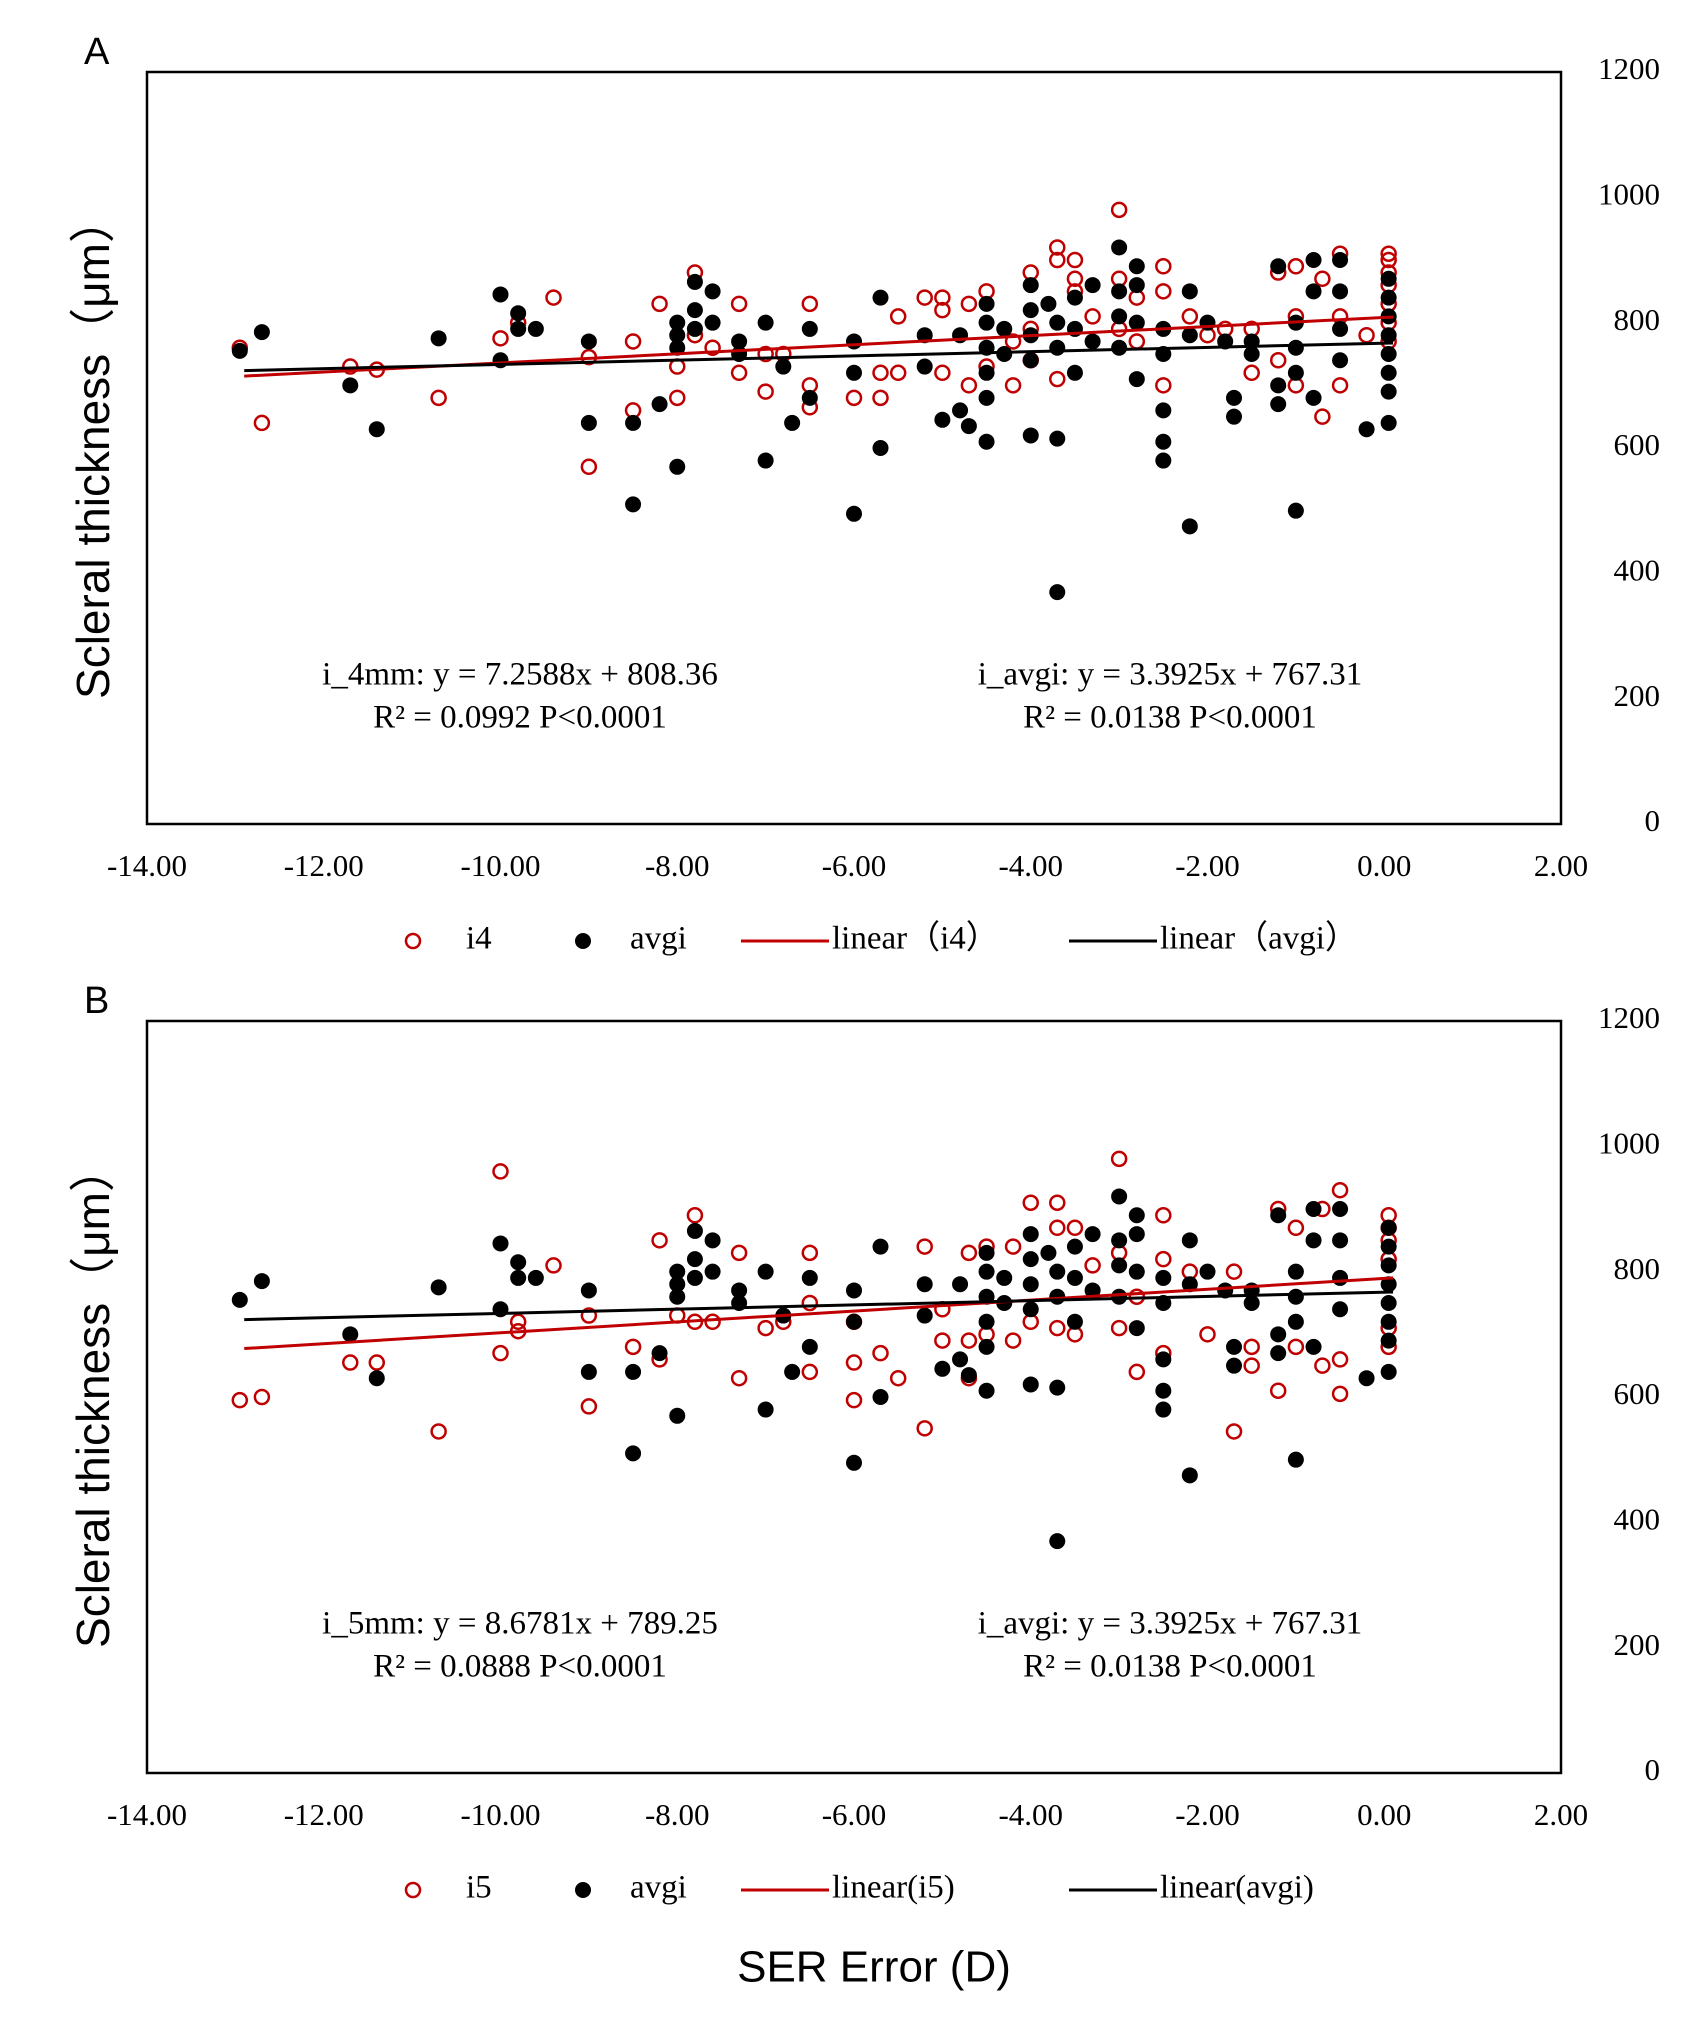 This screenshot has height=2025, width=1691. What do you see at coordinates (1629, 1017) in the screenshot?
I see `y-tick-label: 1200` at bounding box center [1629, 1017].